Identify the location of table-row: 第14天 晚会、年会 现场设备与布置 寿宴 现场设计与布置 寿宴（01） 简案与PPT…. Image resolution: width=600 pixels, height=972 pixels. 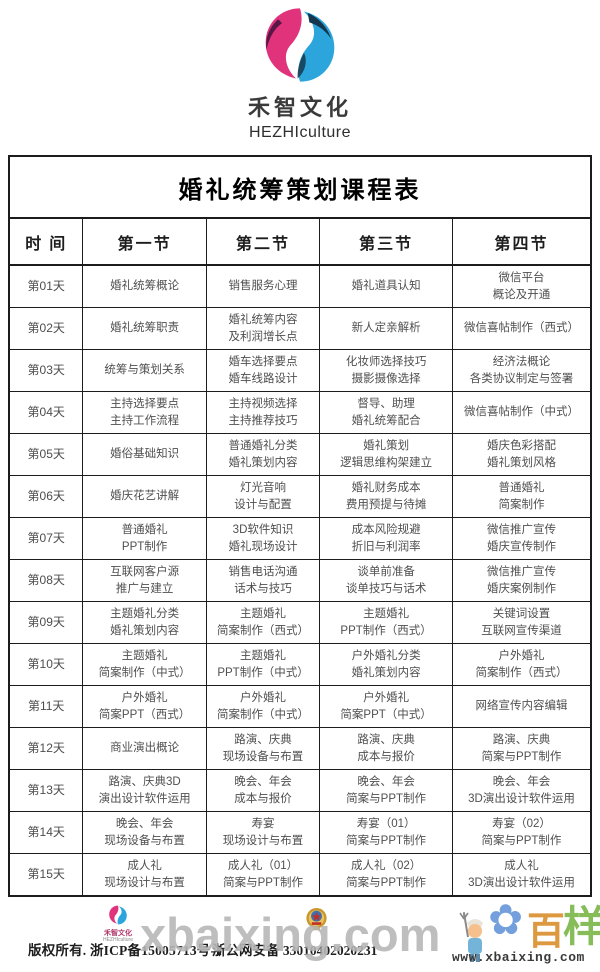
(300, 832).